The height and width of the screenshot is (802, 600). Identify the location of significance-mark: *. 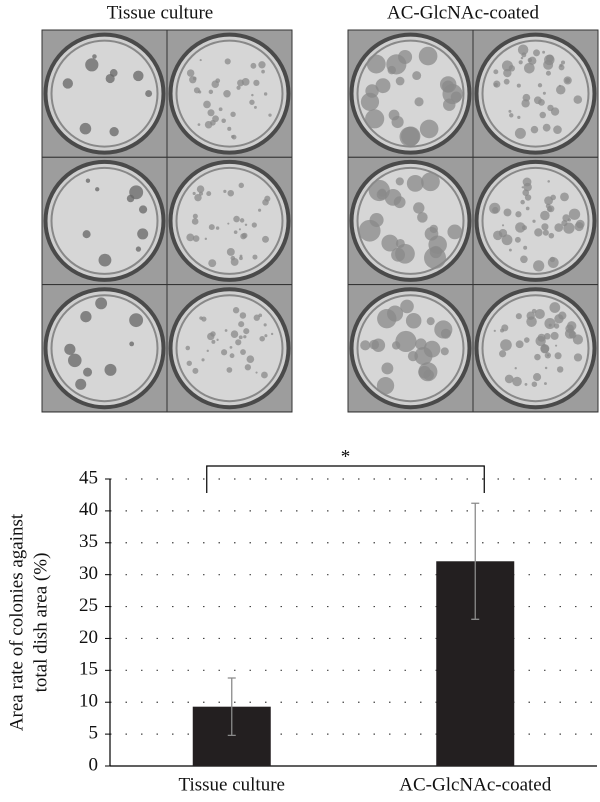
(346, 456).